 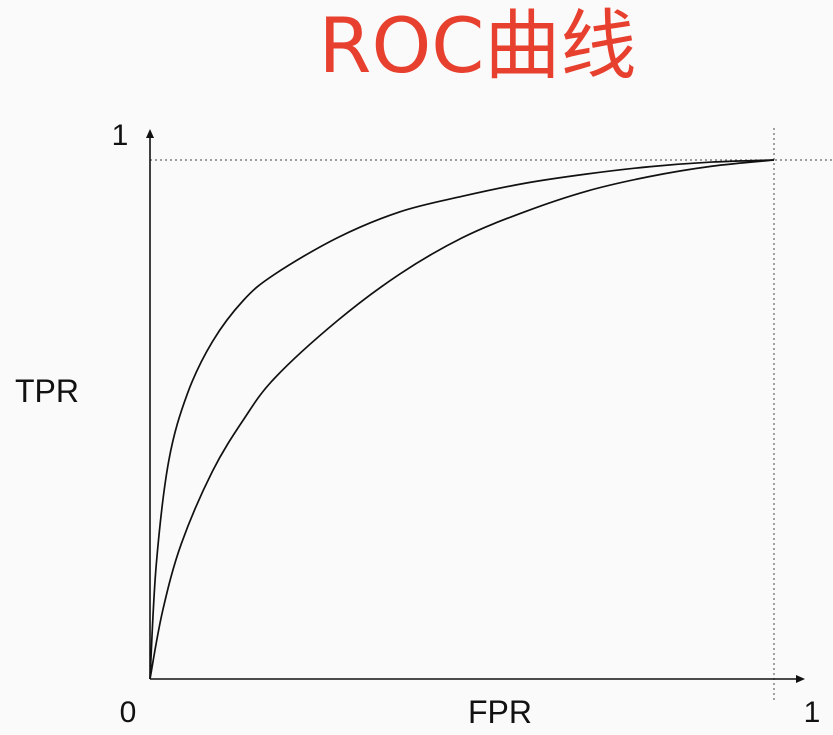 What do you see at coordinates (500, 712) in the screenshot?
I see `x-axis-label: FPR` at bounding box center [500, 712].